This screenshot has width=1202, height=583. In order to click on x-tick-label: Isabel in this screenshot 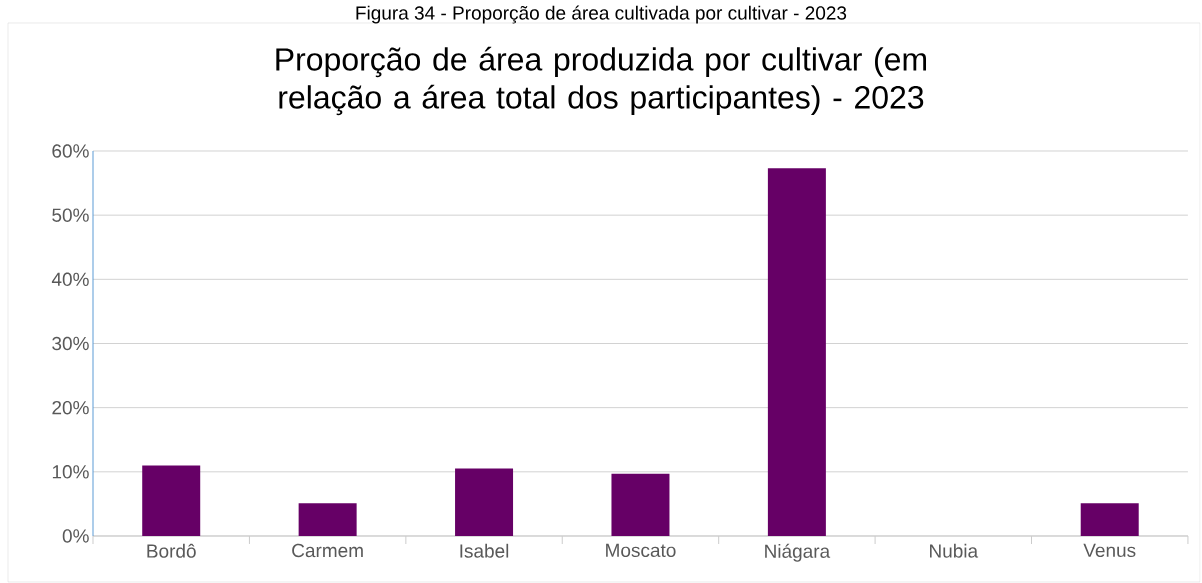, I will do `click(484, 550)`.